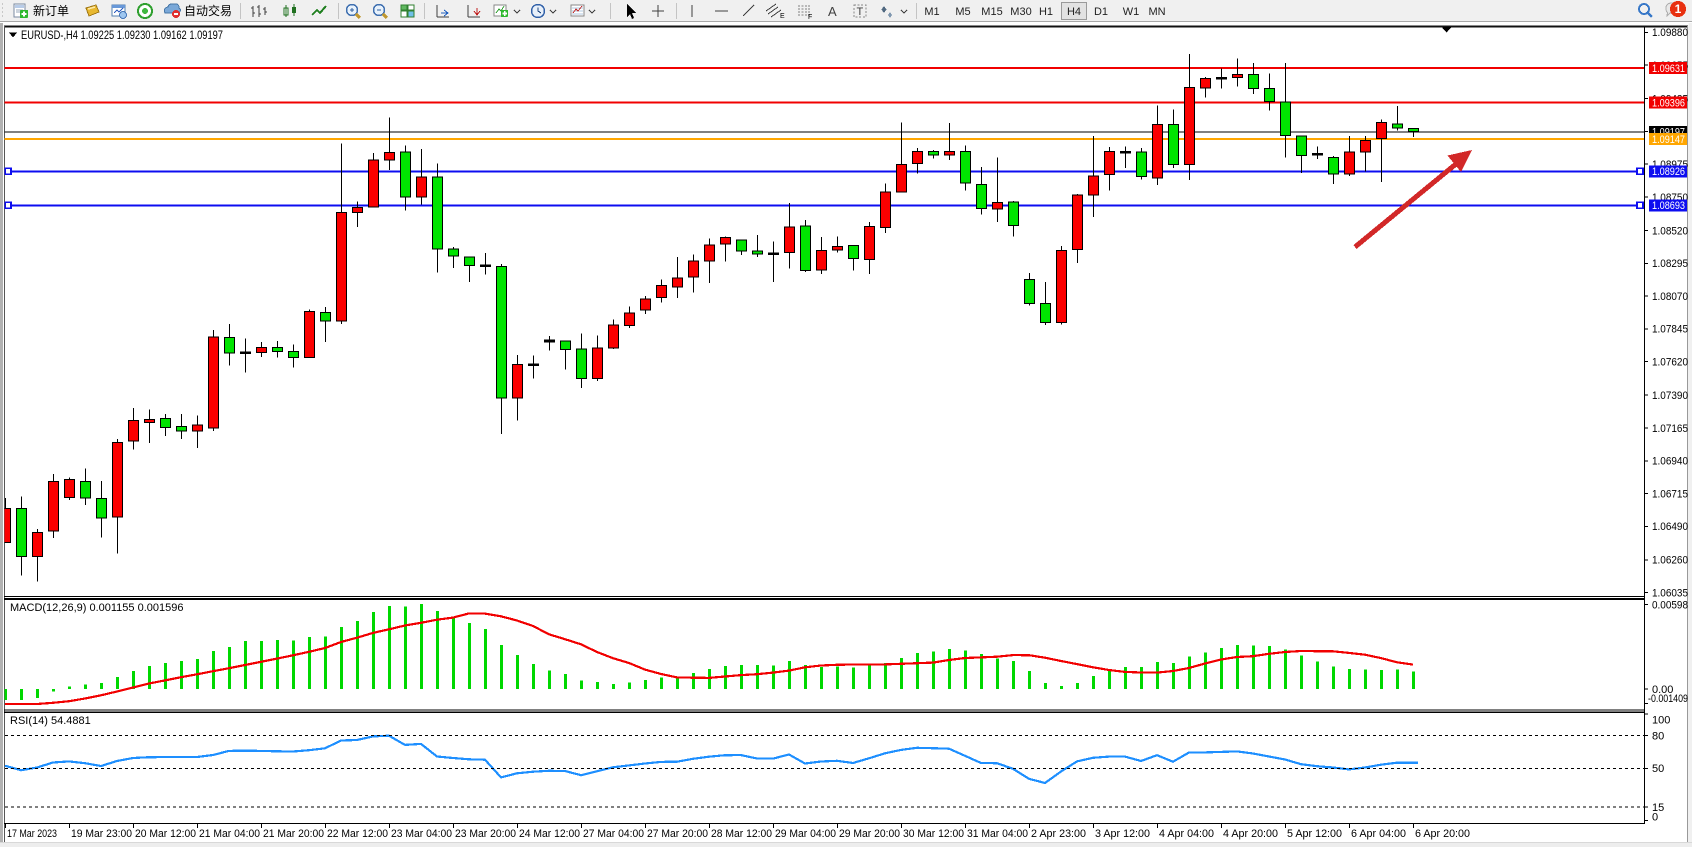  I want to click on svg-text: 1.08295, so click(1670, 264).